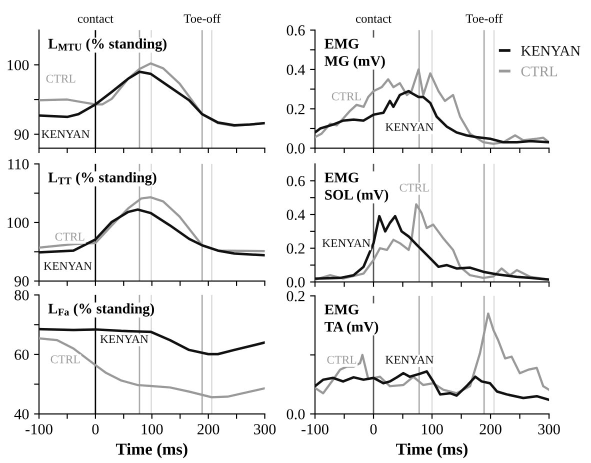 The height and width of the screenshot is (463, 591). I want to click on text: EMG MG (mV), so click(354, 53).